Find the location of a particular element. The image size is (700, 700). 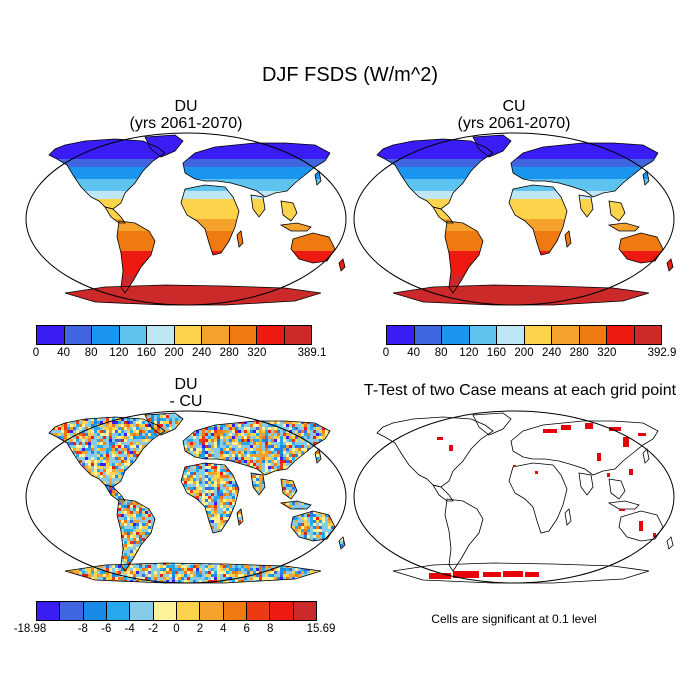

colorbar-diff-tick-label: 8 is located at coordinates (270, 629).